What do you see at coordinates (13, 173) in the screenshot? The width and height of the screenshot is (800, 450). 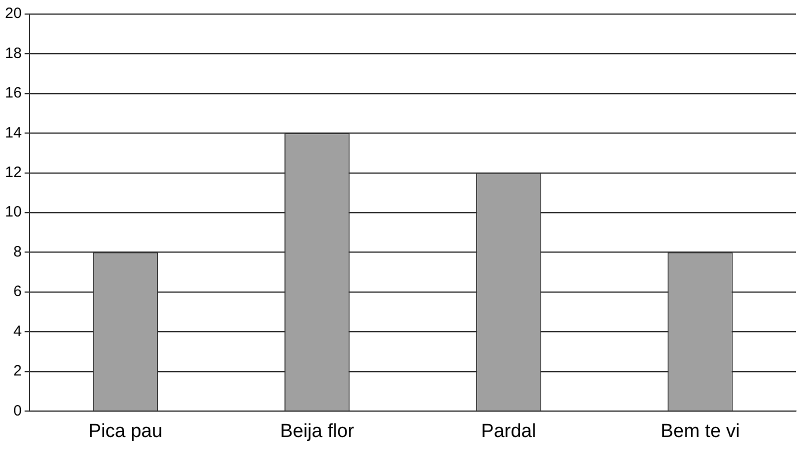 I see `y-tick-label: 12` at bounding box center [13, 173].